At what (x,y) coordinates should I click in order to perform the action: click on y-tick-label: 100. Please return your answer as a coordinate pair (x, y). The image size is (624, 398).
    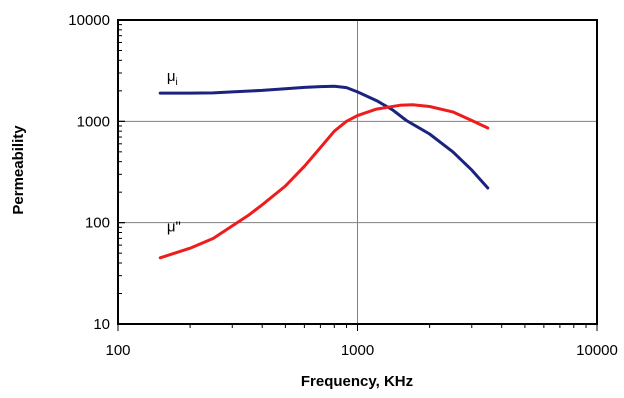
    Looking at the image, I should click on (97, 223).